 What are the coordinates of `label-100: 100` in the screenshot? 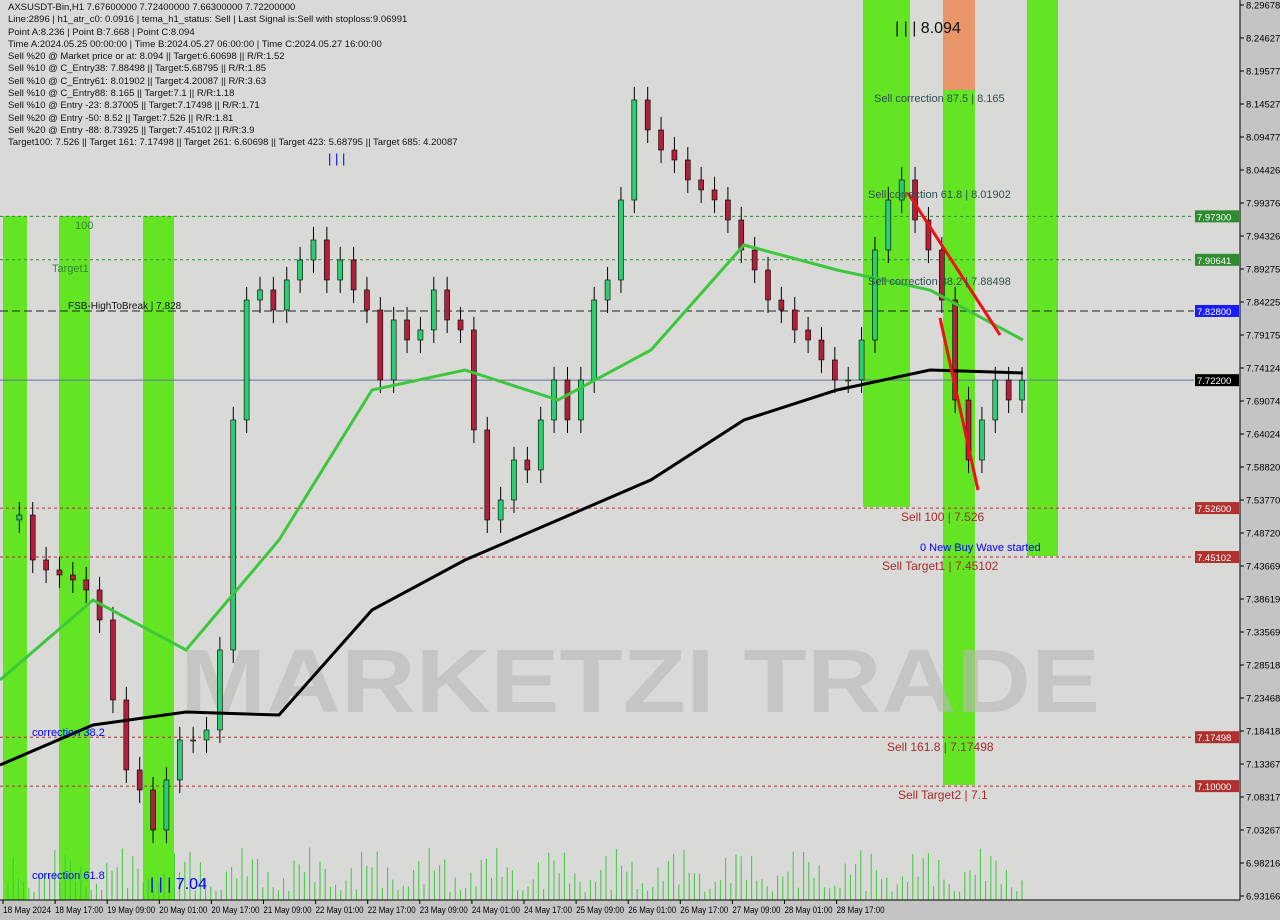 It's located at (84, 226).